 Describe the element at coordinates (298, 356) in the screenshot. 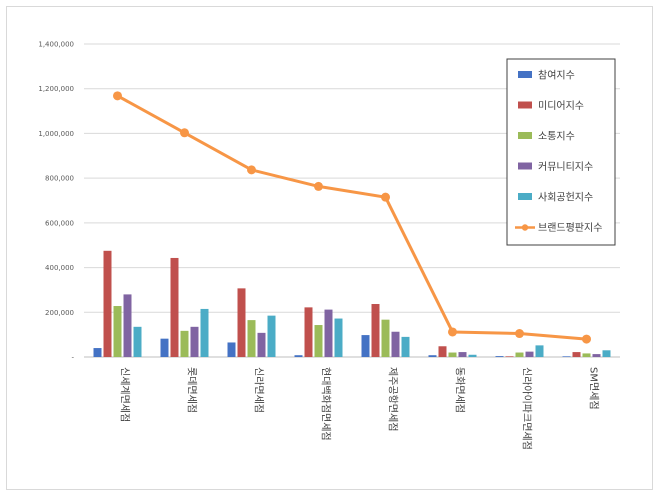

I see `bar-참여지수-현대백화점면세점` at that location.